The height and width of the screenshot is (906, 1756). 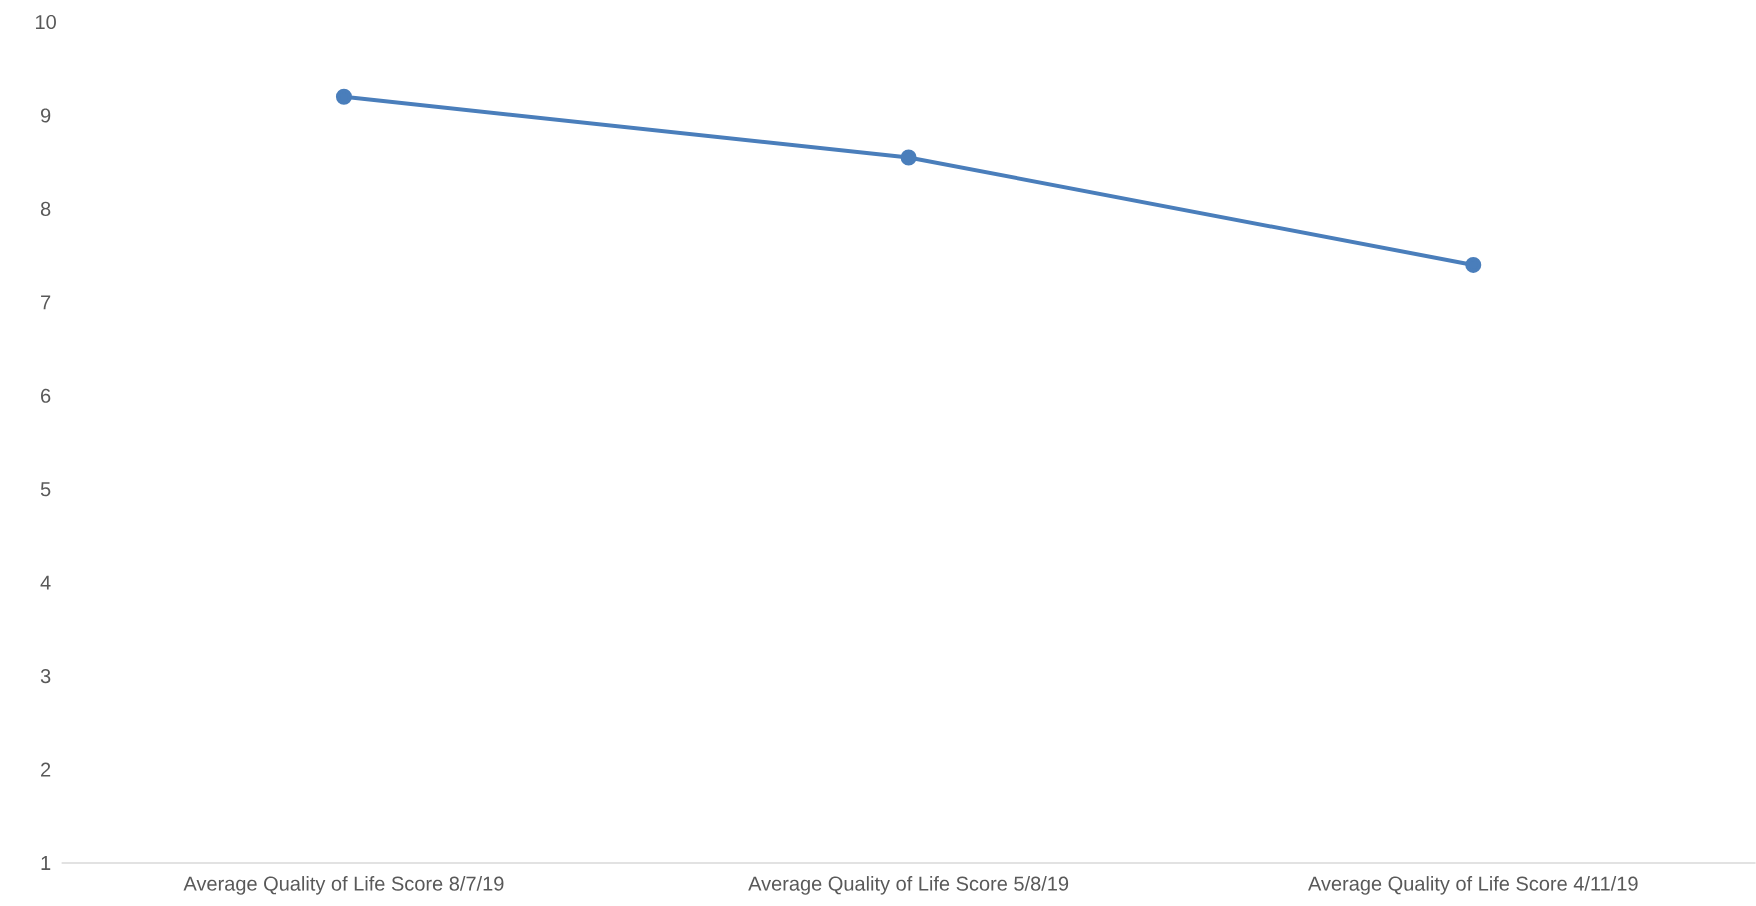 I want to click on y-tick-label: 9, so click(x=45, y=115).